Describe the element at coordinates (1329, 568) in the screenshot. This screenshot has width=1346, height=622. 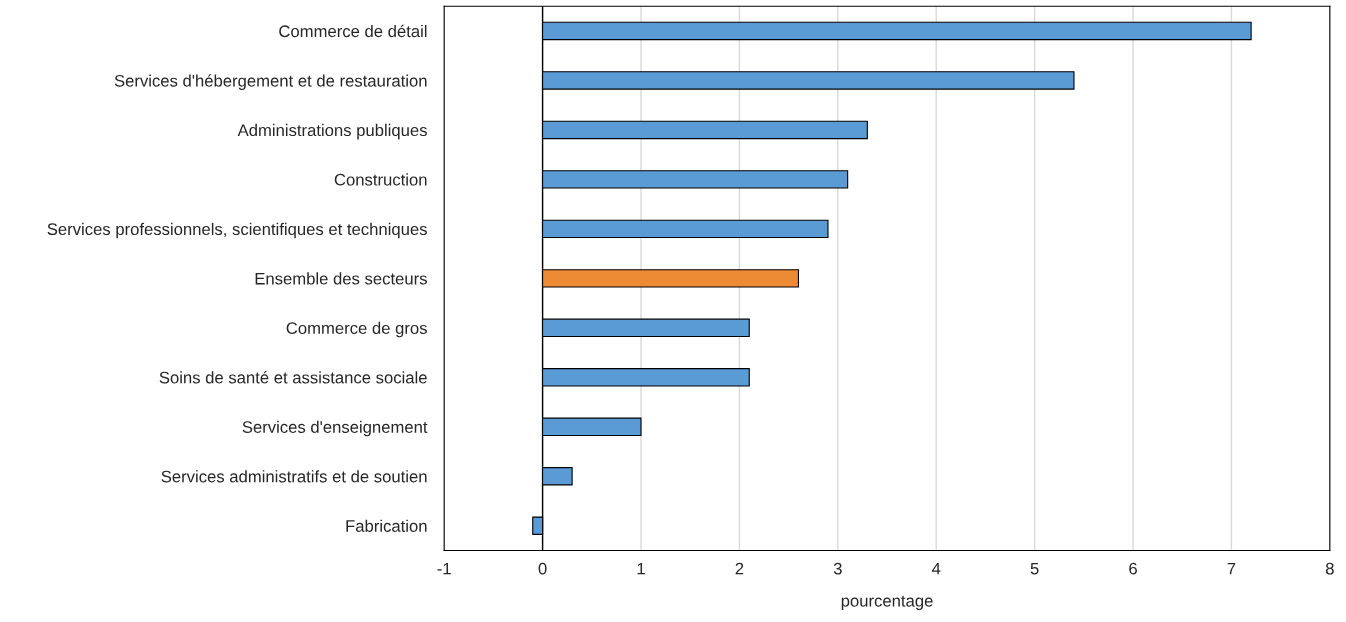
I see `x-tick-label: 8` at that location.